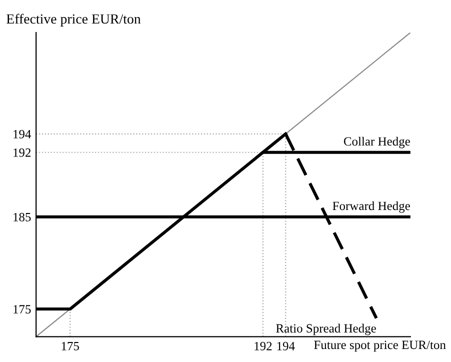 The width and height of the screenshot is (451, 362). What do you see at coordinates (70, 346) in the screenshot?
I see `x-tick-label: 175` at bounding box center [70, 346].